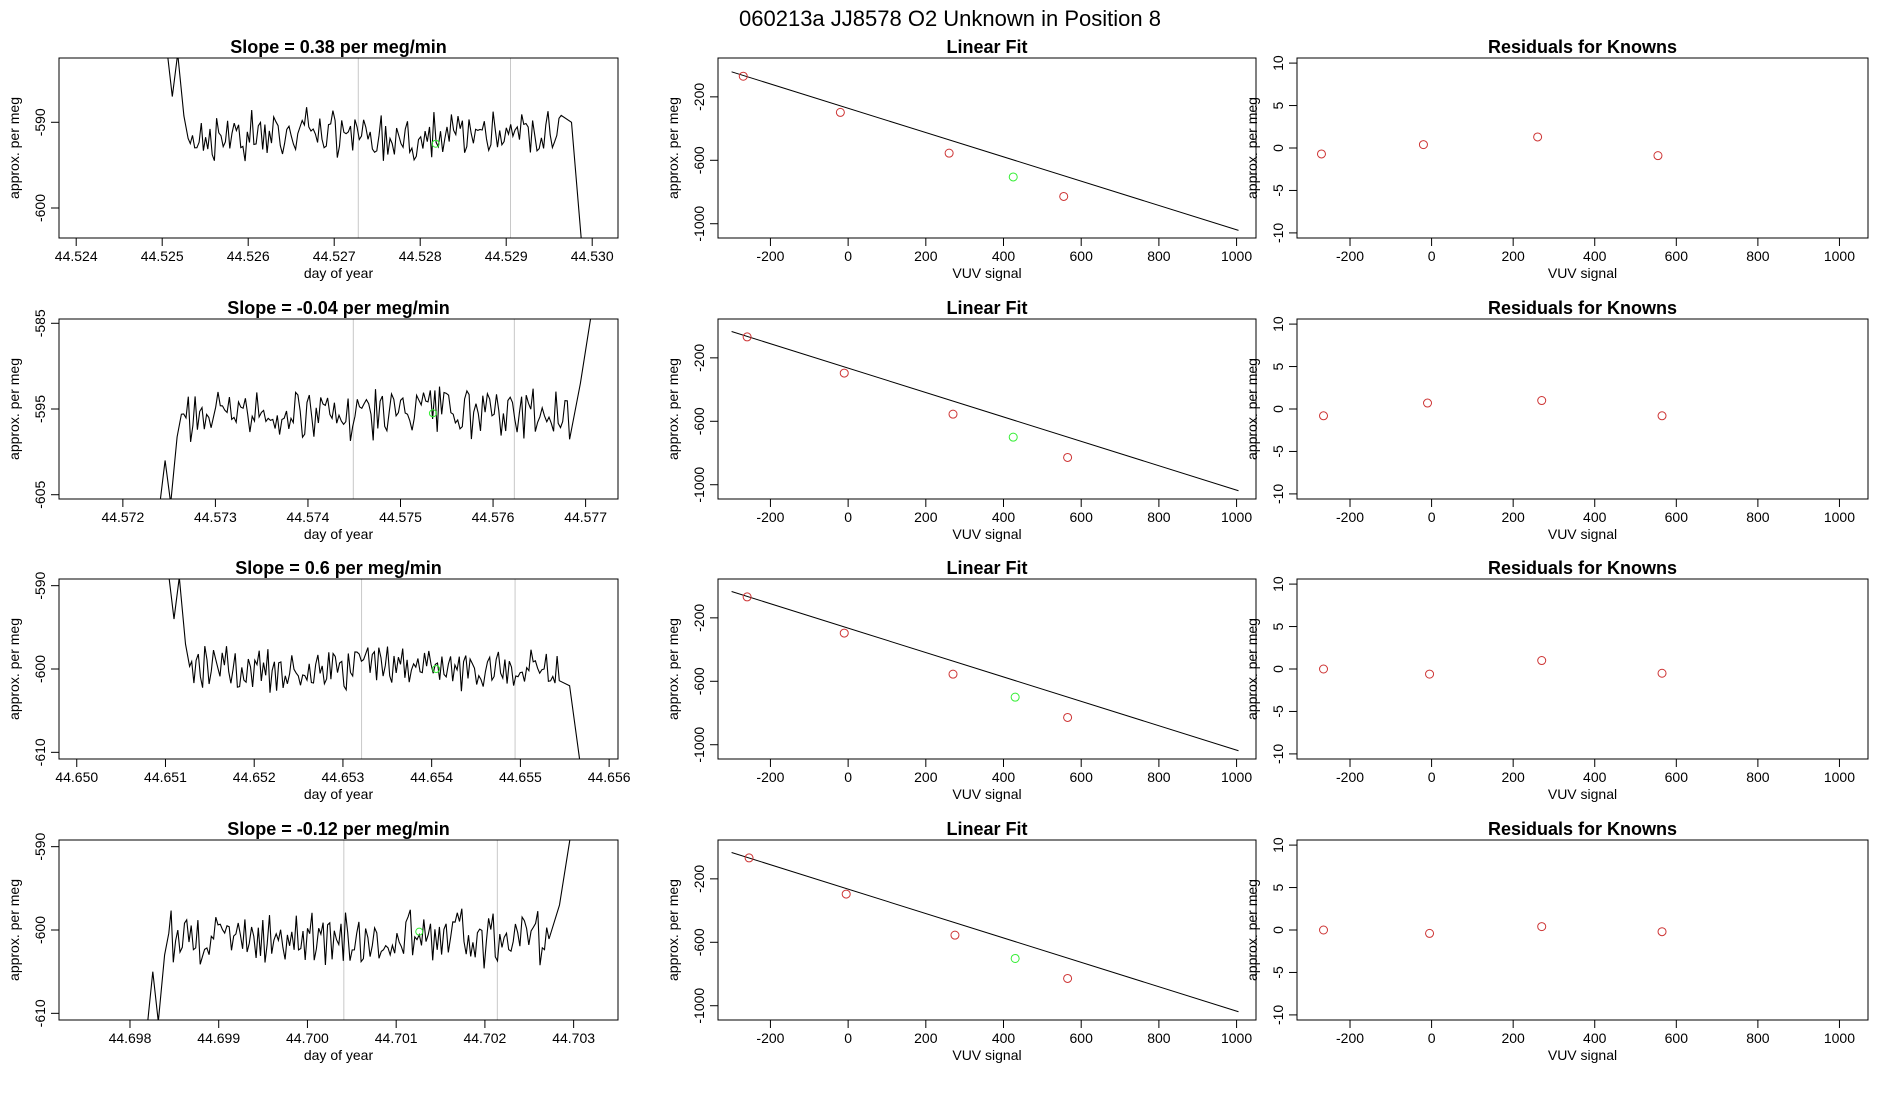  What do you see at coordinates (215, 517) in the screenshot?
I see `x-tick-label: 44.573` at bounding box center [215, 517].